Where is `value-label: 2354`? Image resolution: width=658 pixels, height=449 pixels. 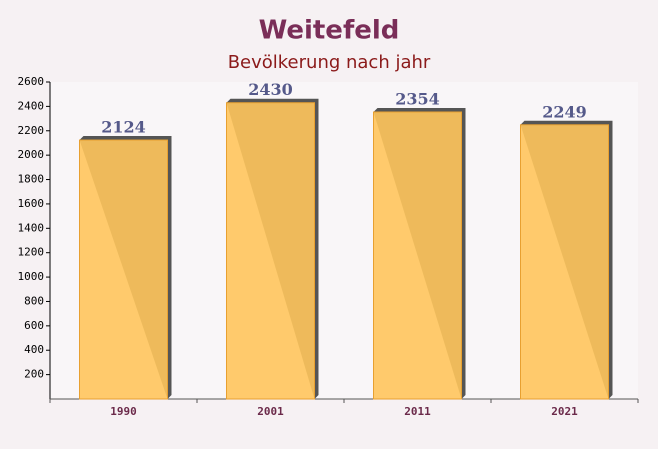 value-label: 2354 is located at coordinates (417, 98).